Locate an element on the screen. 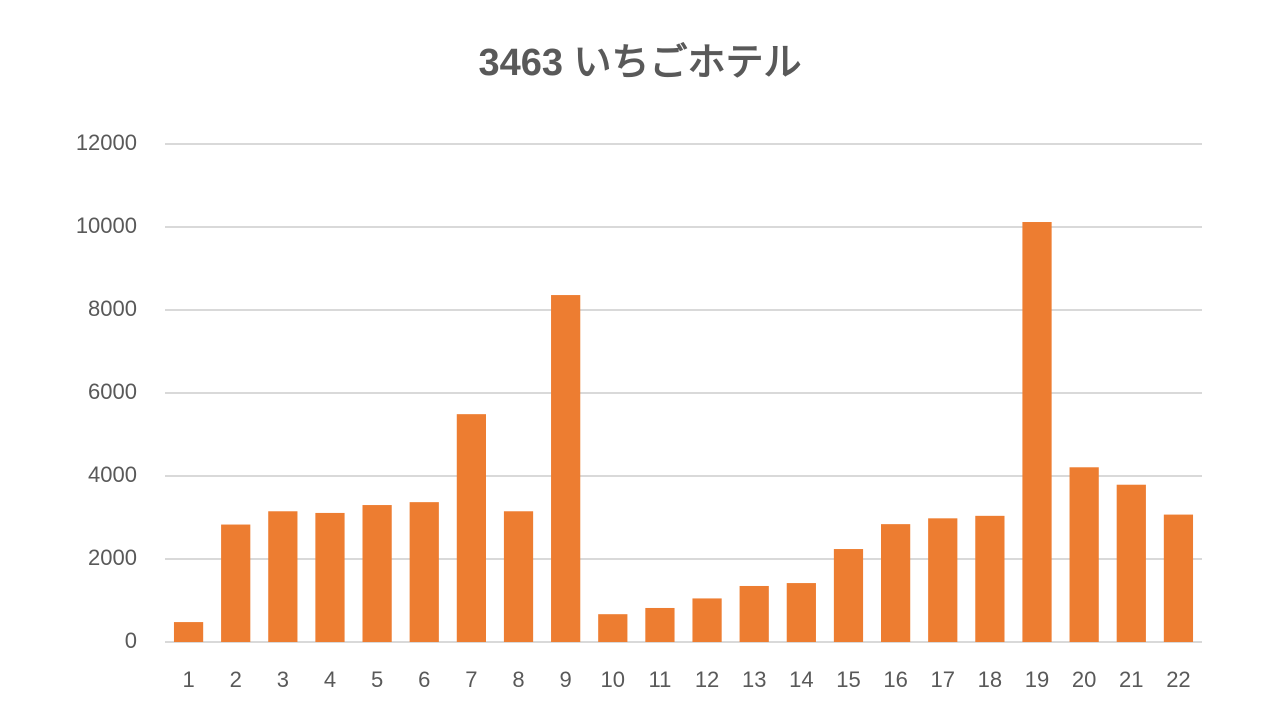 The height and width of the screenshot is (720, 1280). x-tick-label: 9 is located at coordinates (566, 679).